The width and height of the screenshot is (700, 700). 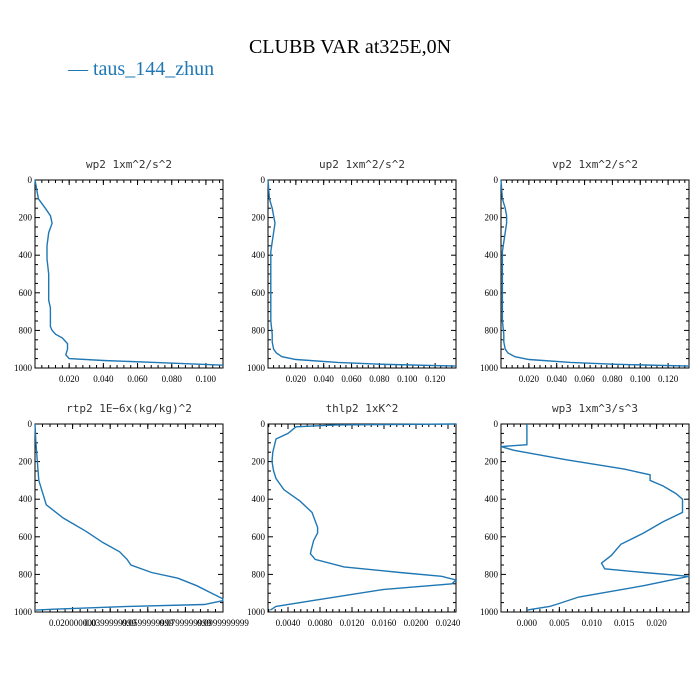 I want to click on x-tick-label: 0.0399999999, so click(x=110, y=623).